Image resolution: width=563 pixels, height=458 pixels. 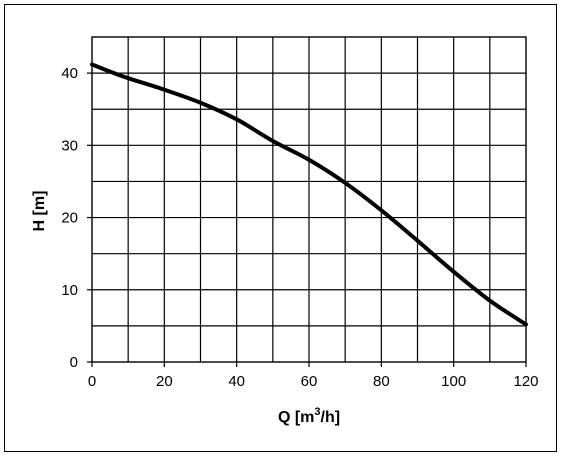 I want to click on x-axis-ticks: 0 20 40 60 80 100 120, so click(x=313, y=376).